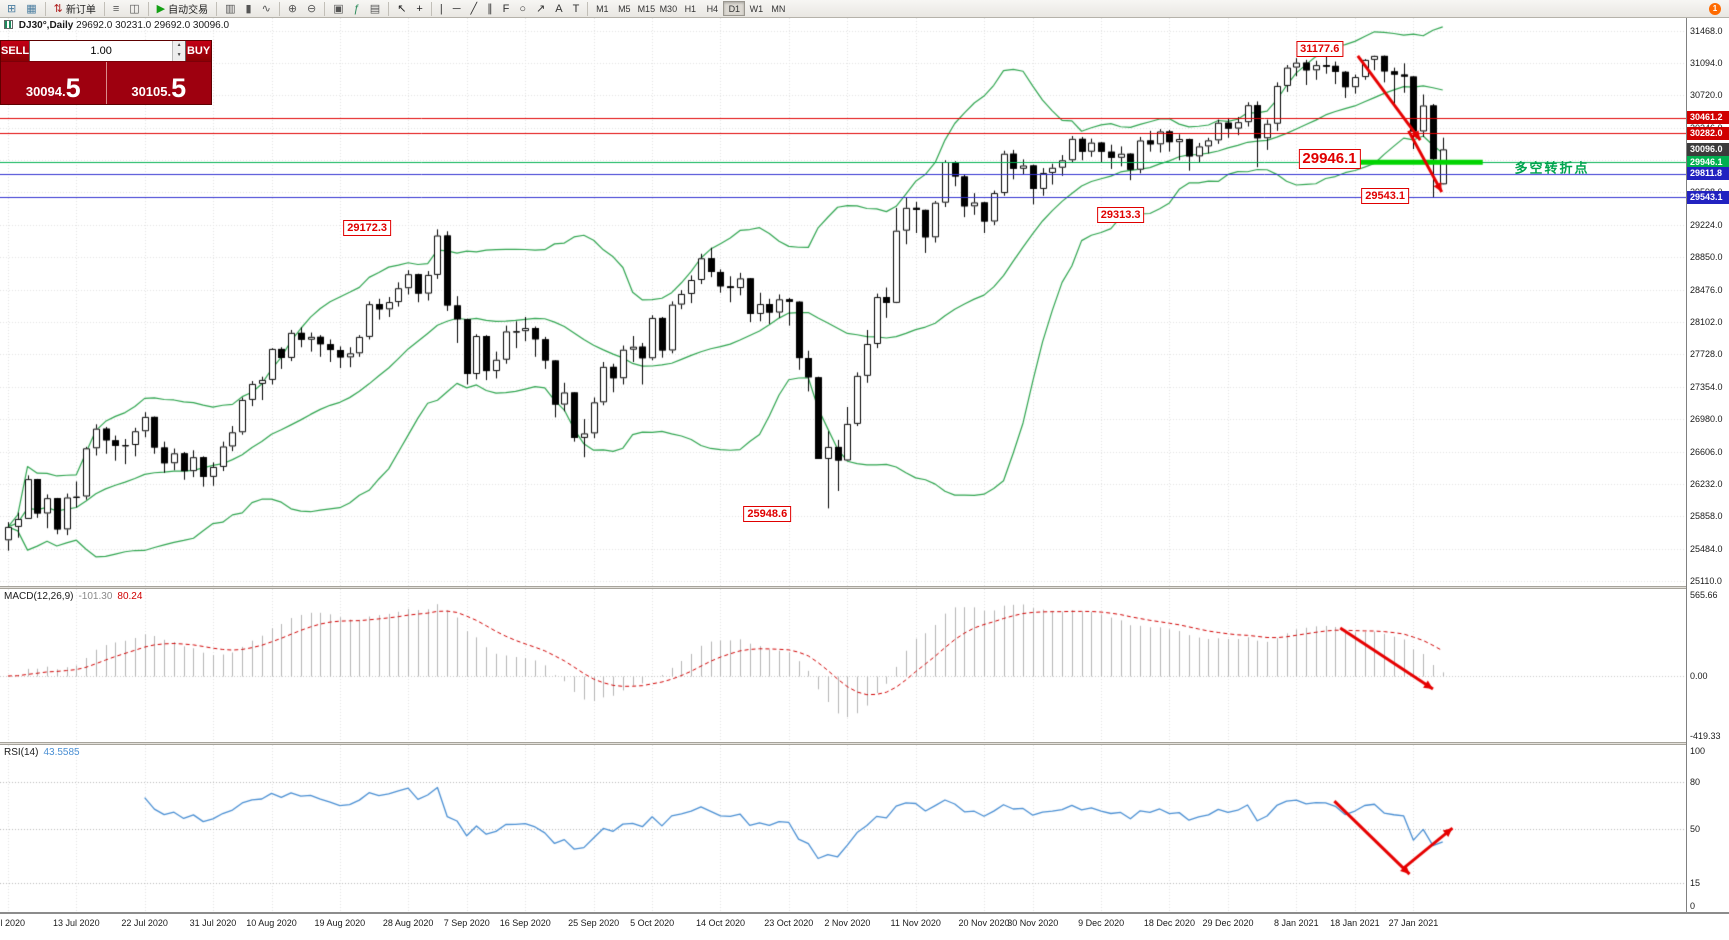 The image size is (1729, 940). I want to click on price-tick-label: 28850.0, so click(1706, 257).